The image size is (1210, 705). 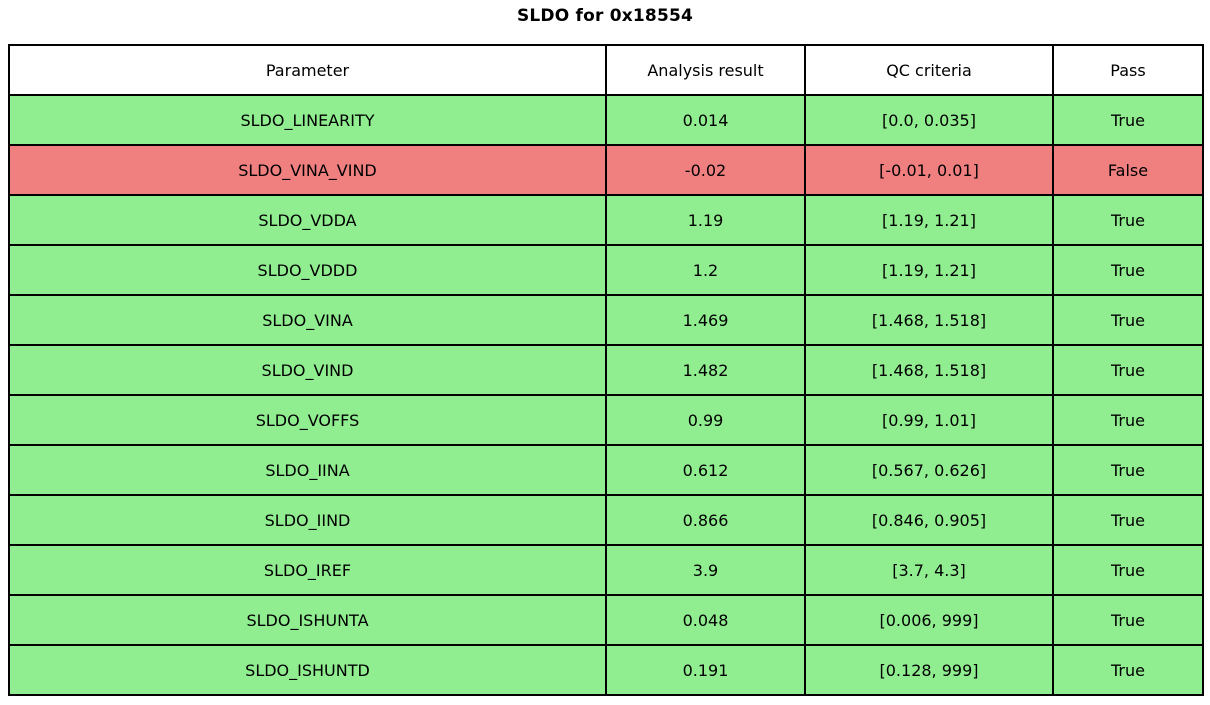 What do you see at coordinates (705, 220) in the screenshot?
I see `analysis-result-cell: 1.19` at bounding box center [705, 220].